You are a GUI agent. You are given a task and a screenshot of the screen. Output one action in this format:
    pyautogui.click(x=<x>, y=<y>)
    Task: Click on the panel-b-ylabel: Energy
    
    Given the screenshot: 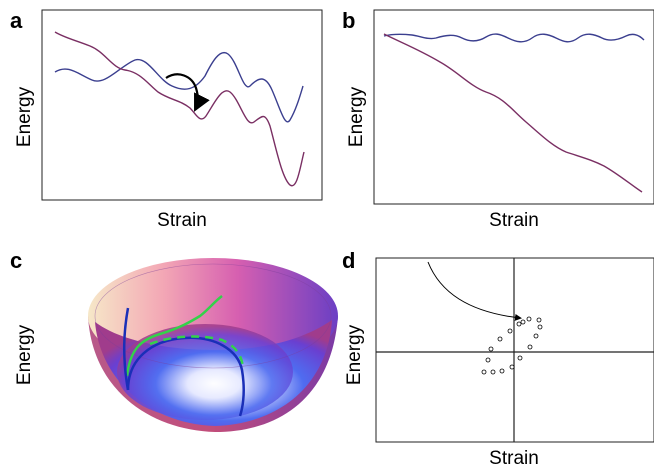 What is the action you would take?
    pyautogui.click(x=356, y=117)
    